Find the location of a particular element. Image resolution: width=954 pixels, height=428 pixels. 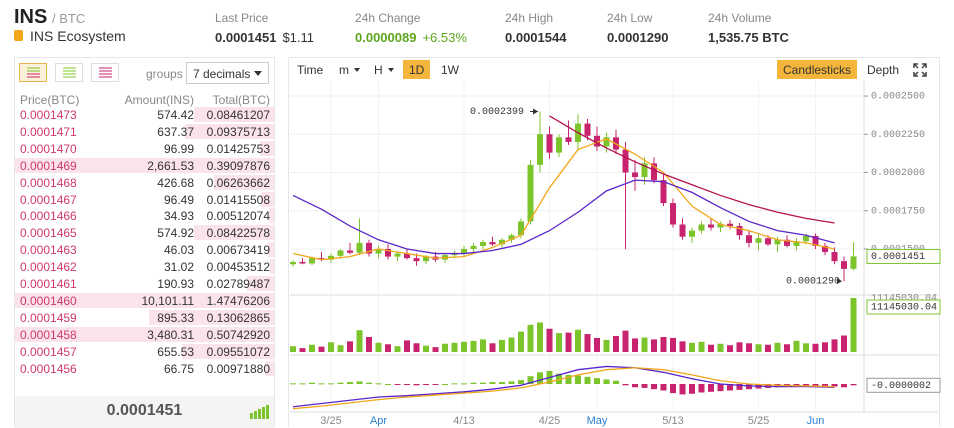

order-row: 0.0001461 190.93 0.02789487 is located at coordinates (144, 283).